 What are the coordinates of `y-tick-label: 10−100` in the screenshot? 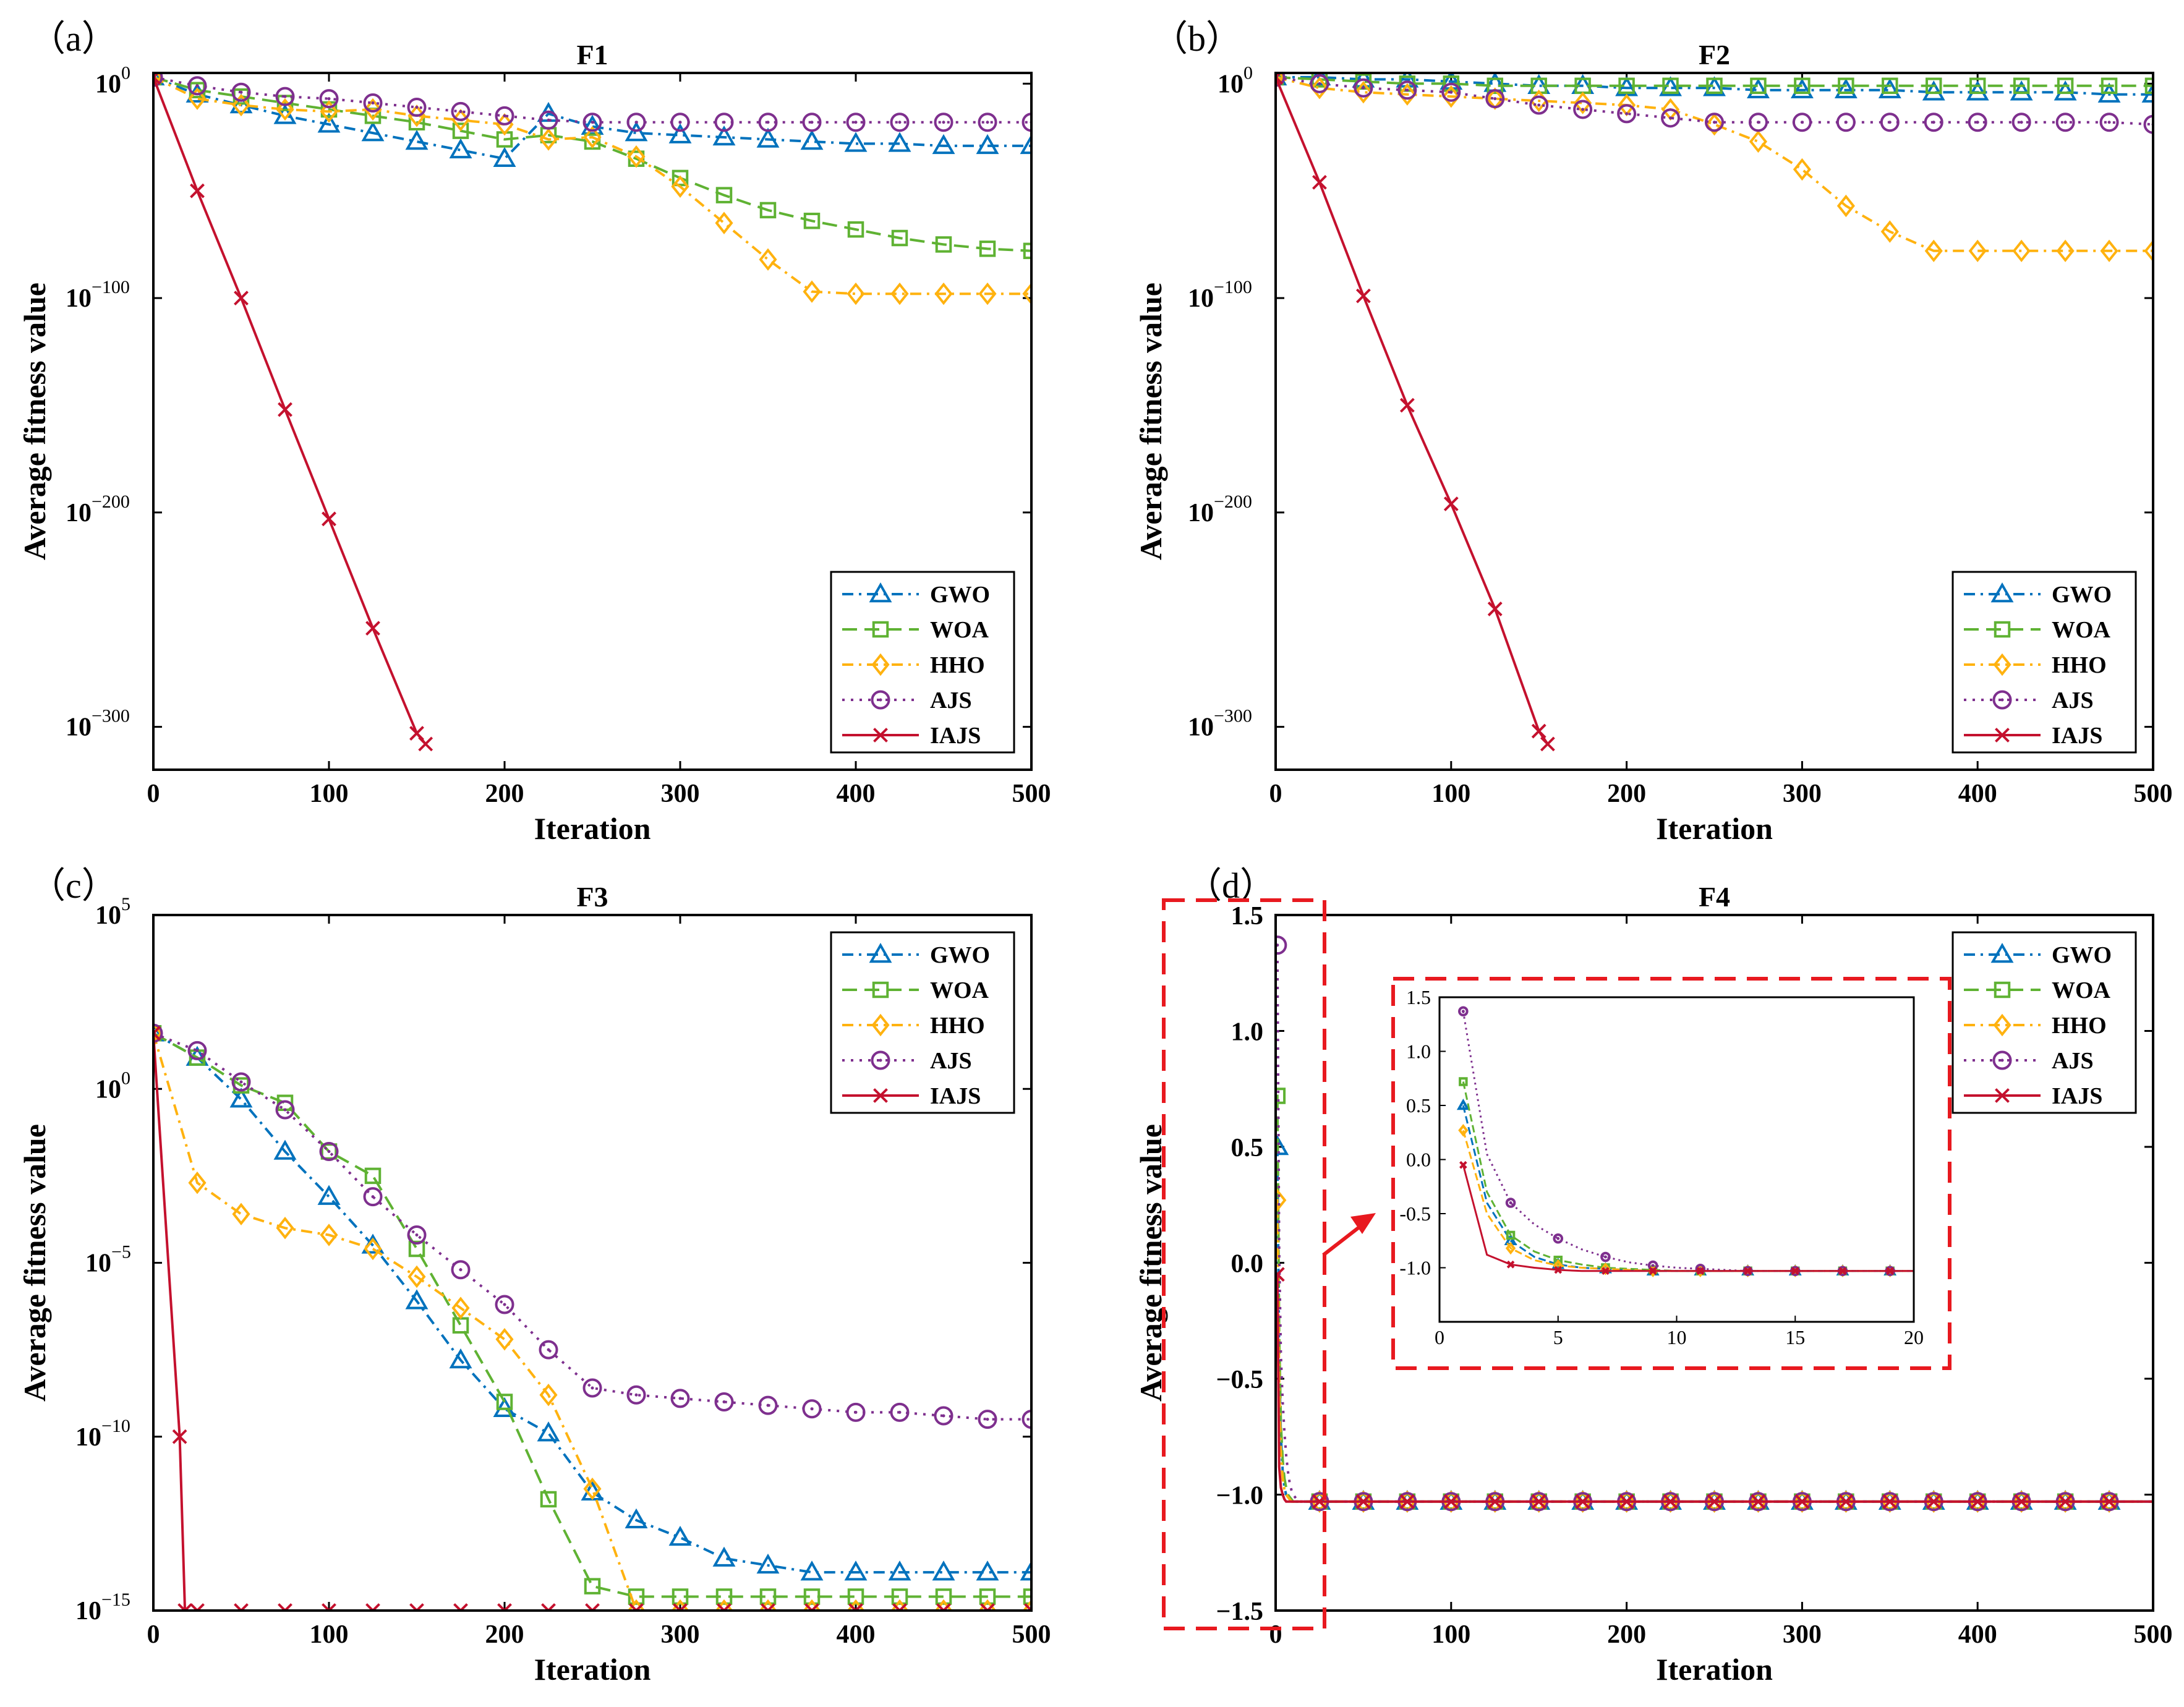 It's located at (1220, 295).